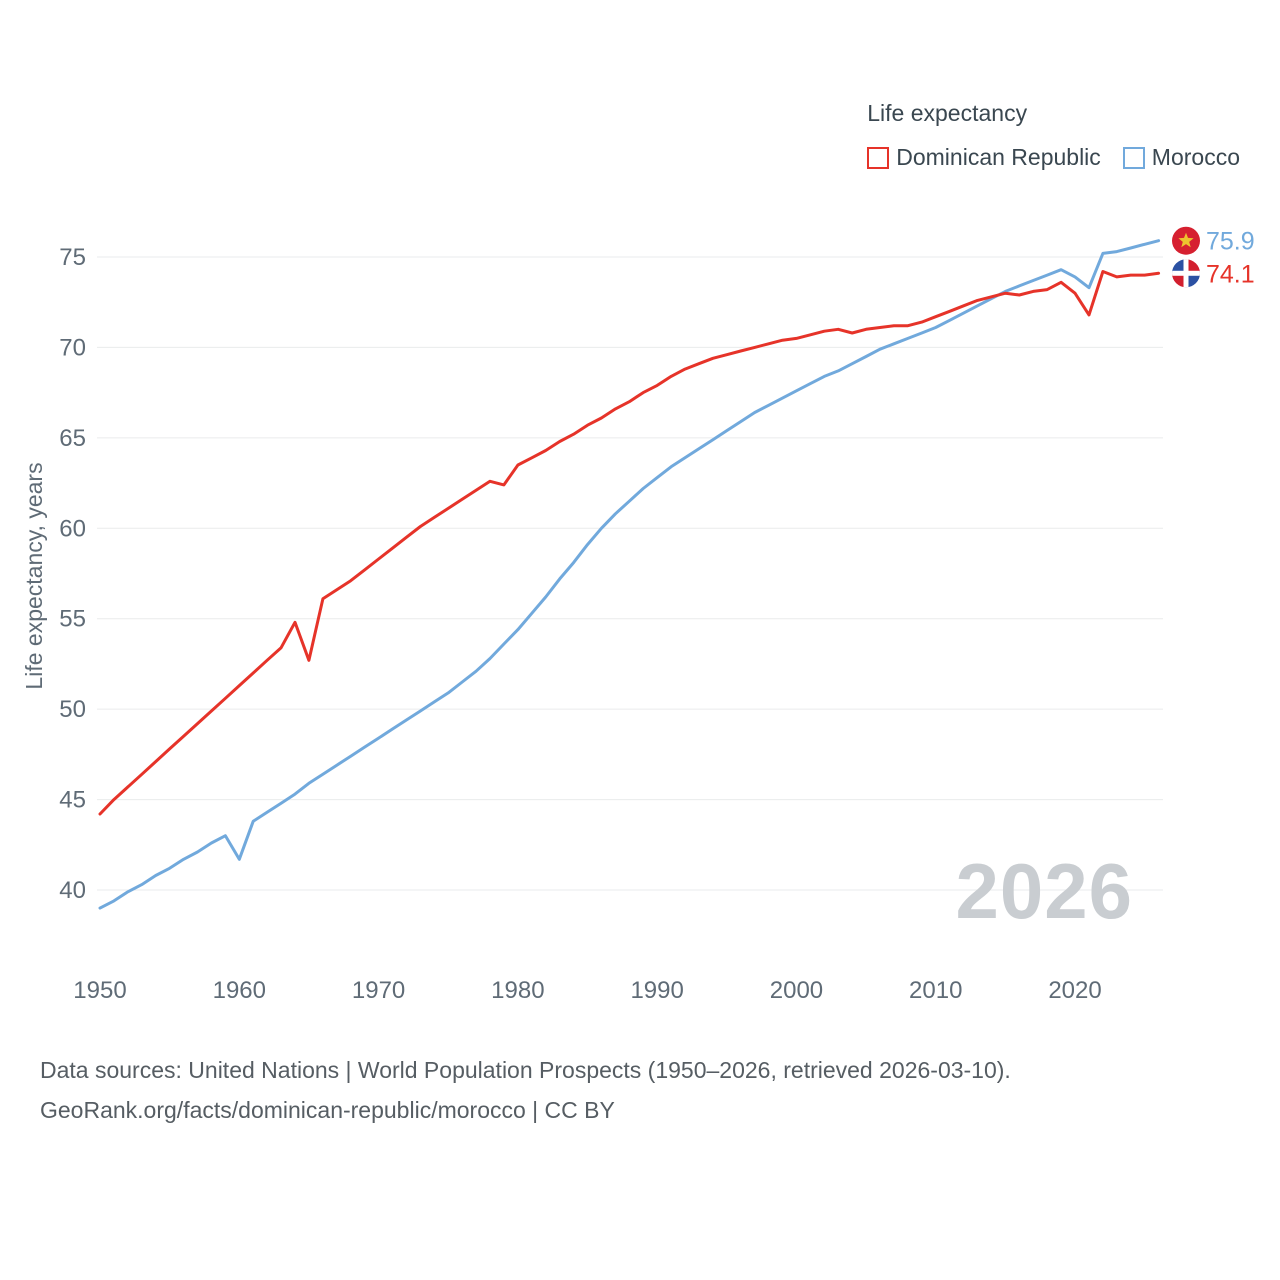 Image resolution: width=1280 pixels, height=1280 pixels. What do you see at coordinates (587, 990) in the screenshot?
I see `x-axis-ticks: 1950 1960 1970 1980 1990 2000 2010 2020` at bounding box center [587, 990].